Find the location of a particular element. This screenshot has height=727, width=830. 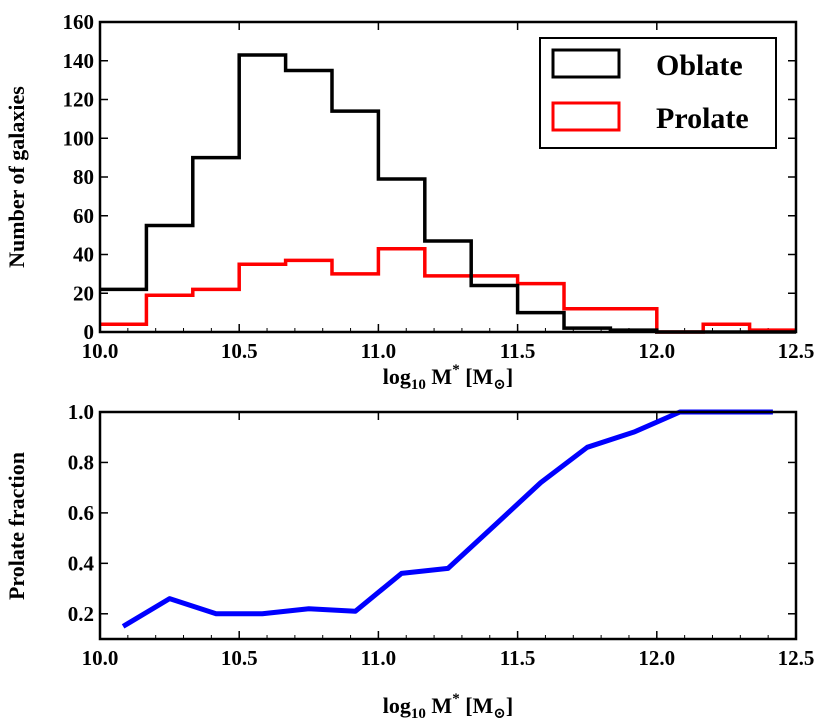

legend-frame is located at coordinates (658, 93).